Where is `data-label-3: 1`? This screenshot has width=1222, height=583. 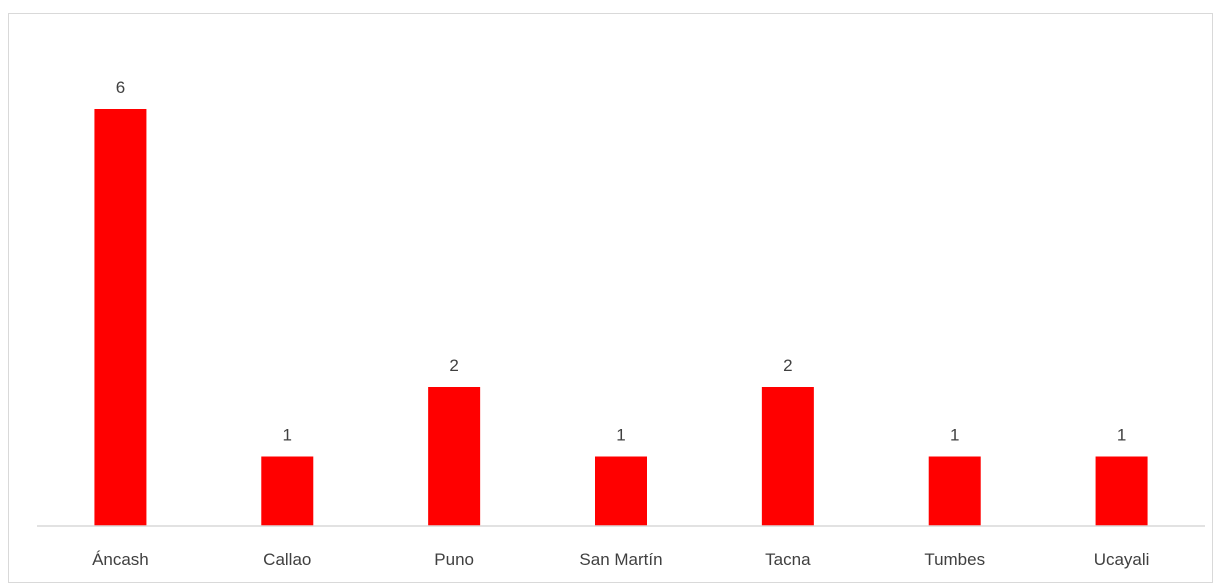 data-label-3: 1 is located at coordinates (620, 435).